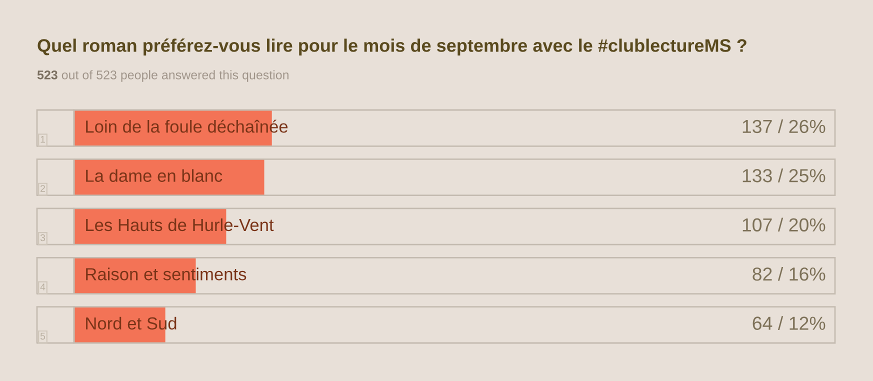 This screenshot has width=873, height=381. I want to click on data-label: 64 / 12%, so click(789, 323).